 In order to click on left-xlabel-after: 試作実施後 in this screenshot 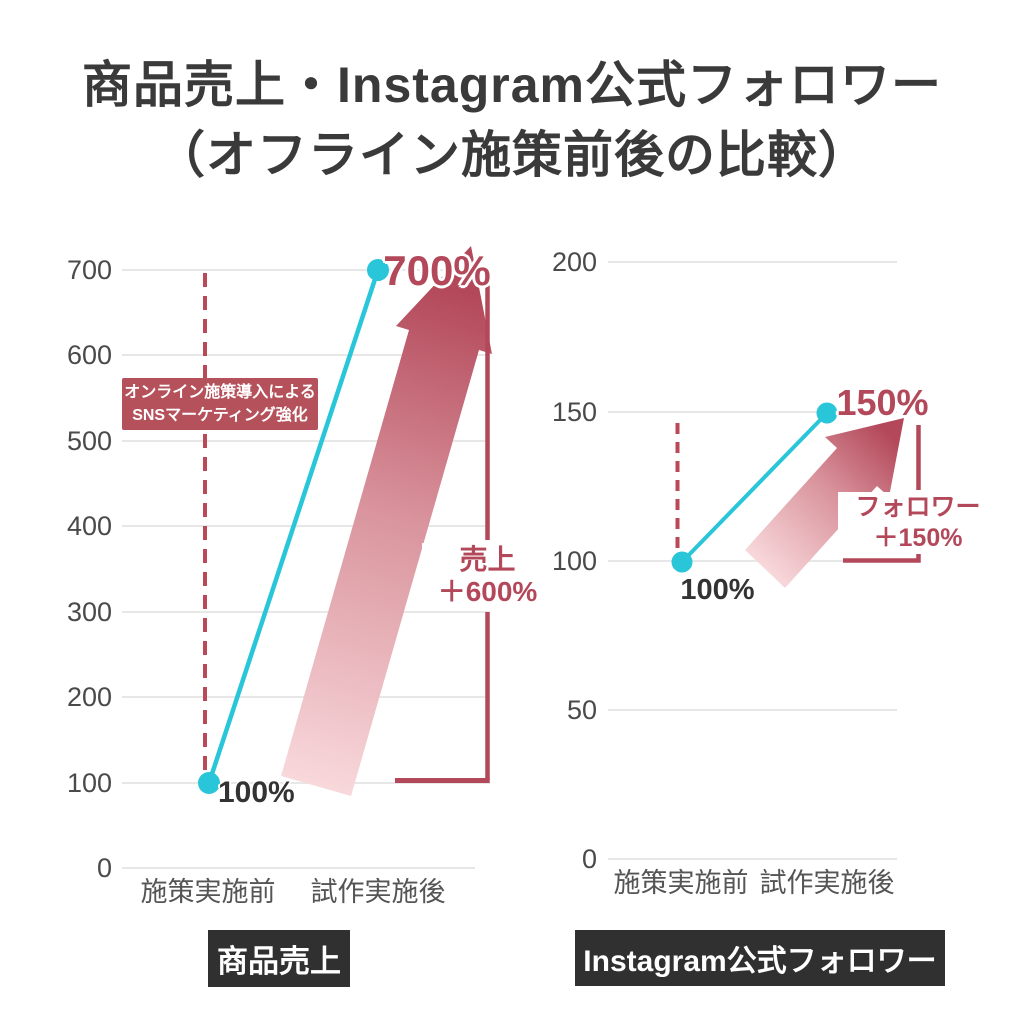, I will do `click(378, 892)`.